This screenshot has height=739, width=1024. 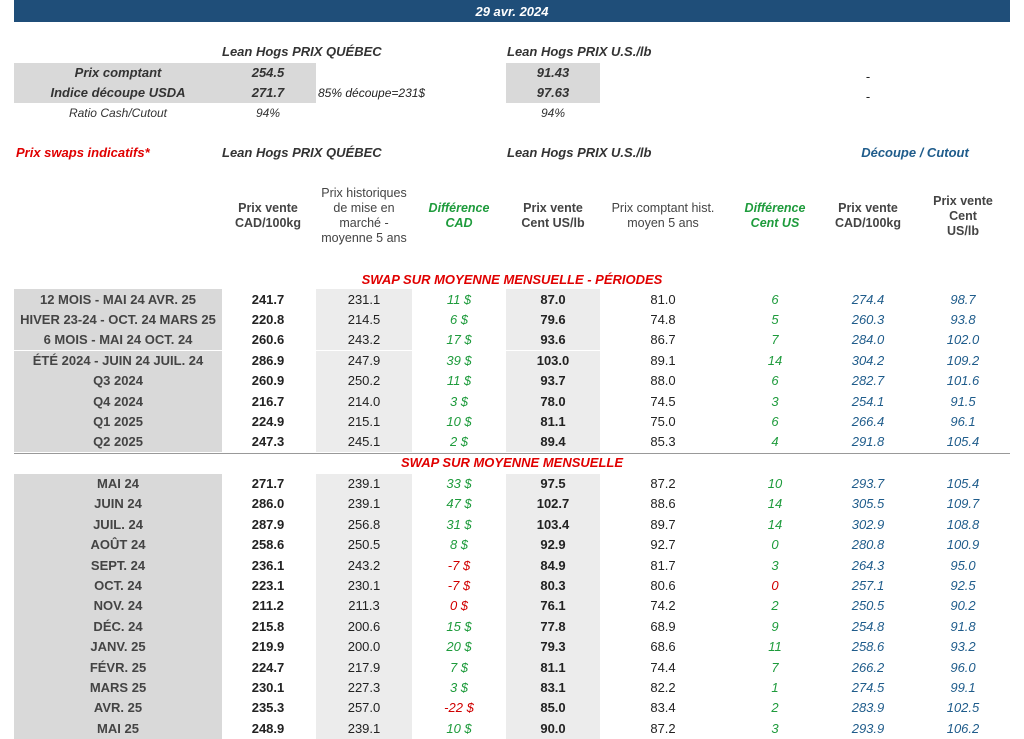 I want to click on cell: 5, so click(x=775, y=319).